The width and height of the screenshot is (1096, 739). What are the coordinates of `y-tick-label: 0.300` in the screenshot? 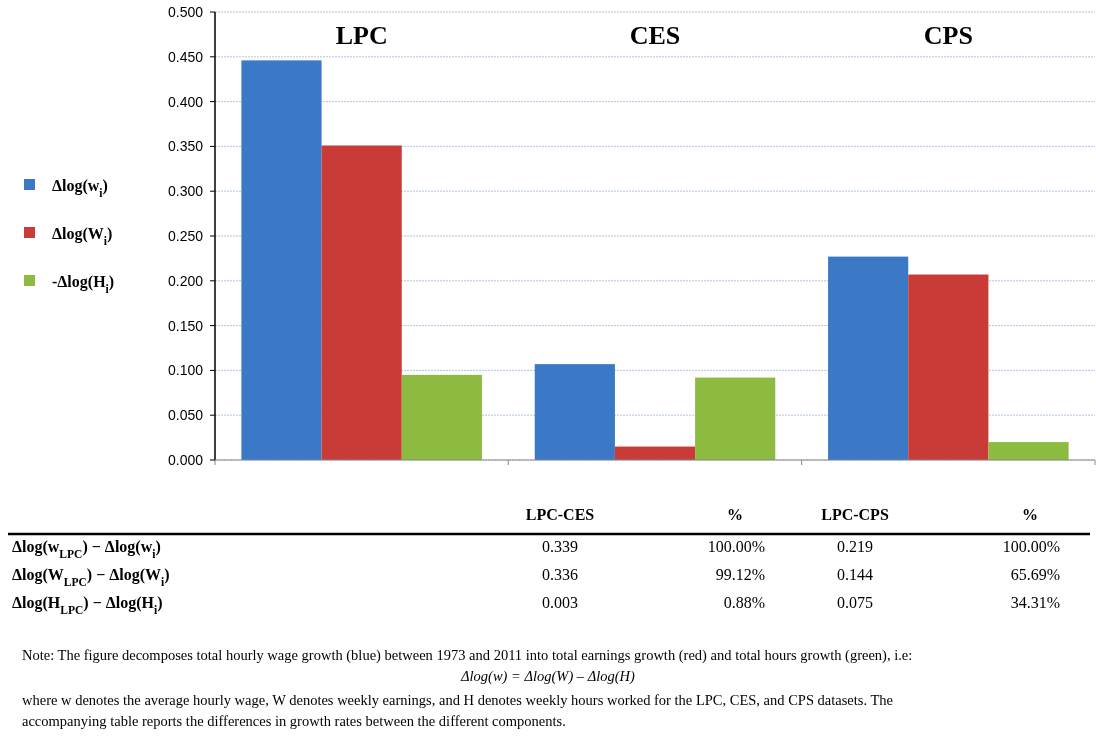 It's located at (185, 191).